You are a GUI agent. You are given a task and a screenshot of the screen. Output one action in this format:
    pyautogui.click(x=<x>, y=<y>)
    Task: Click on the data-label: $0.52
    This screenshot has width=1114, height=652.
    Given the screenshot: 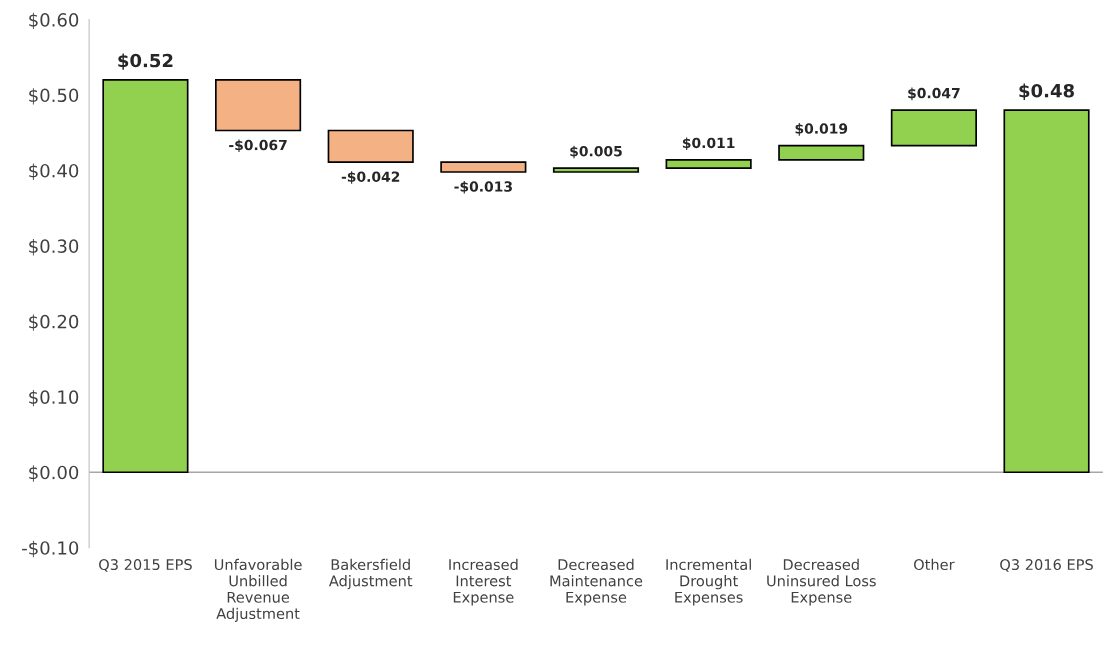 What is the action you would take?
    pyautogui.click(x=145, y=61)
    